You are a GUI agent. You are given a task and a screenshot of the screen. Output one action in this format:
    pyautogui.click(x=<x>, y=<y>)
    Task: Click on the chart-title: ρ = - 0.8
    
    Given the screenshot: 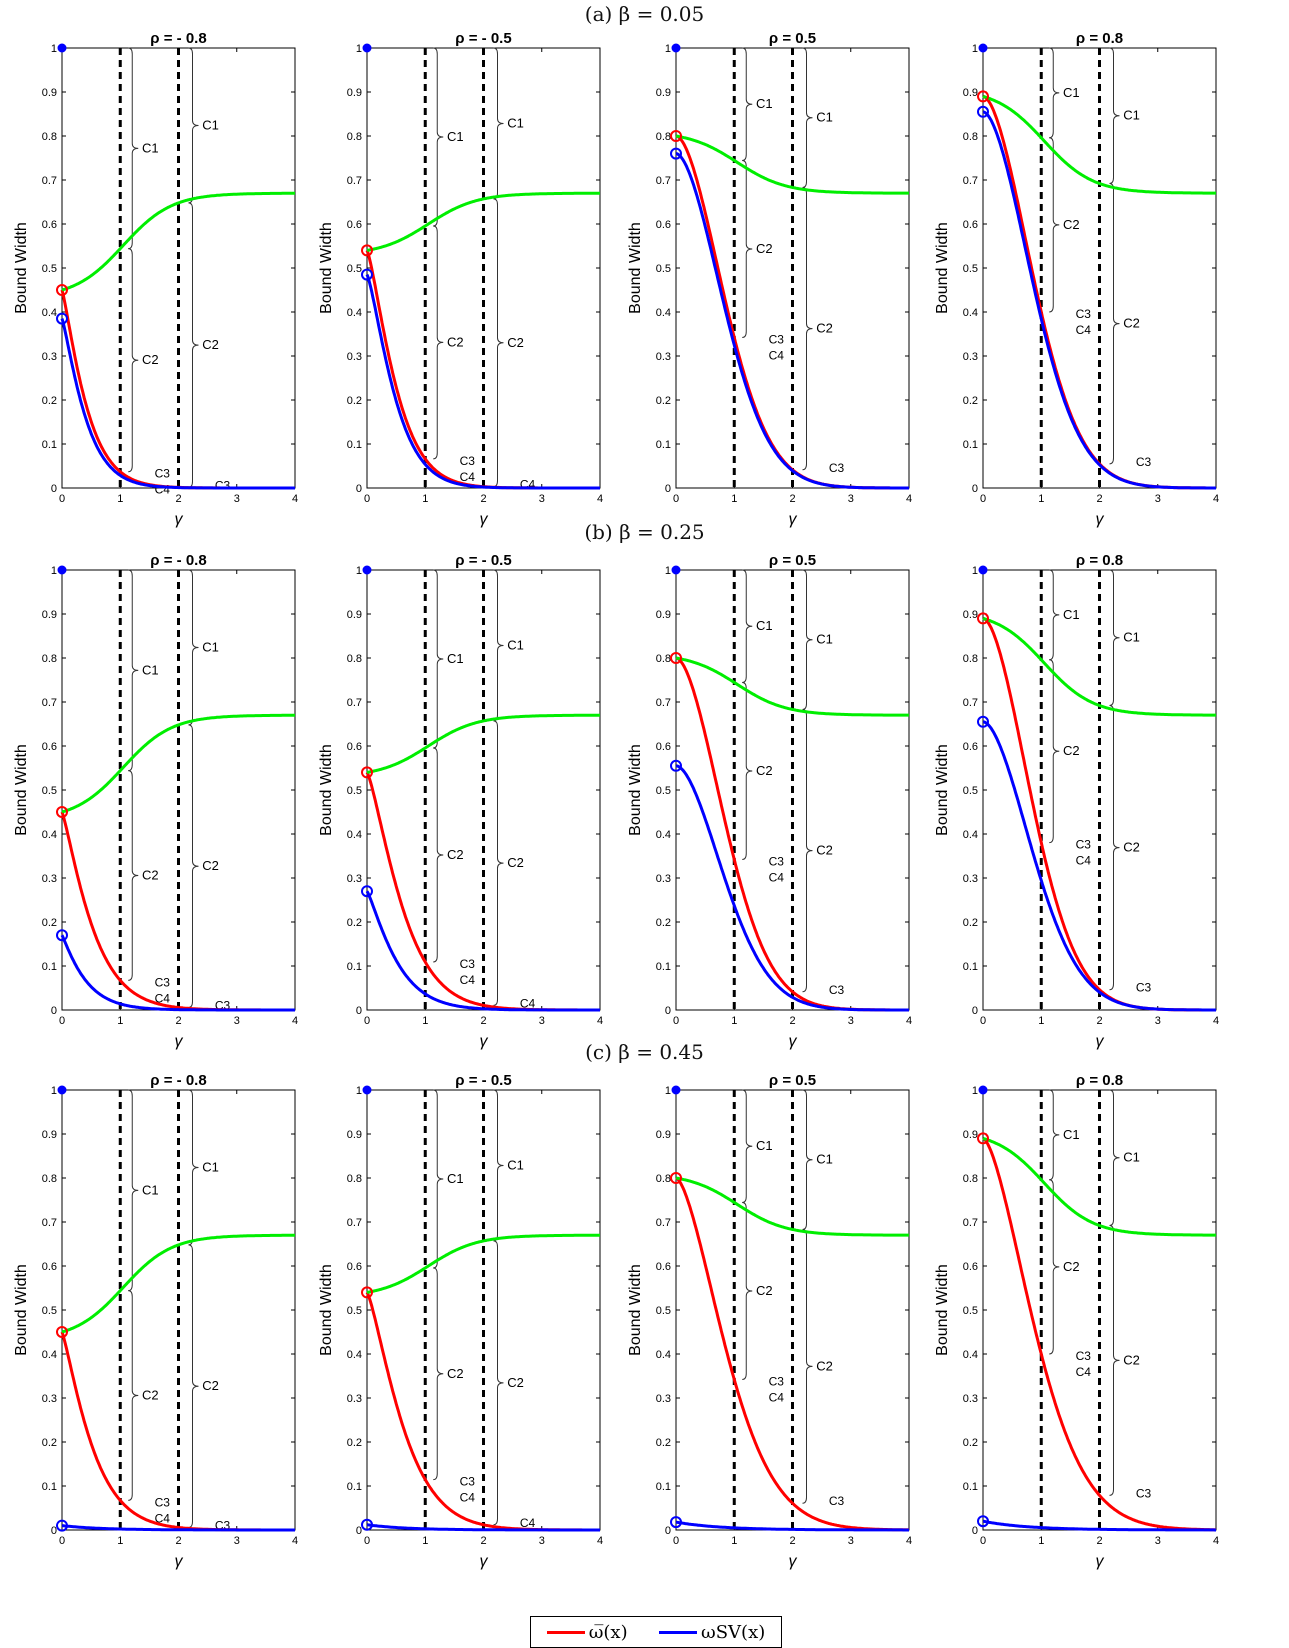 What is the action you would take?
    pyautogui.click(x=178, y=38)
    